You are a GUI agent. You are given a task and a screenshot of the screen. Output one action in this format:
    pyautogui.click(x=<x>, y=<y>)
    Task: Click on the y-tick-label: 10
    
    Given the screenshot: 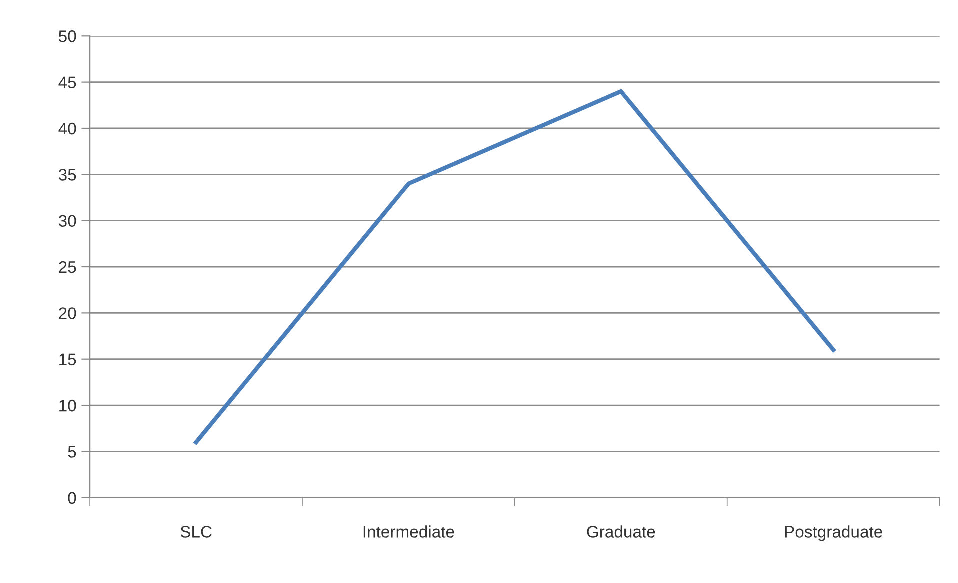 What is the action you would take?
    pyautogui.click(x=68, y=406)
    